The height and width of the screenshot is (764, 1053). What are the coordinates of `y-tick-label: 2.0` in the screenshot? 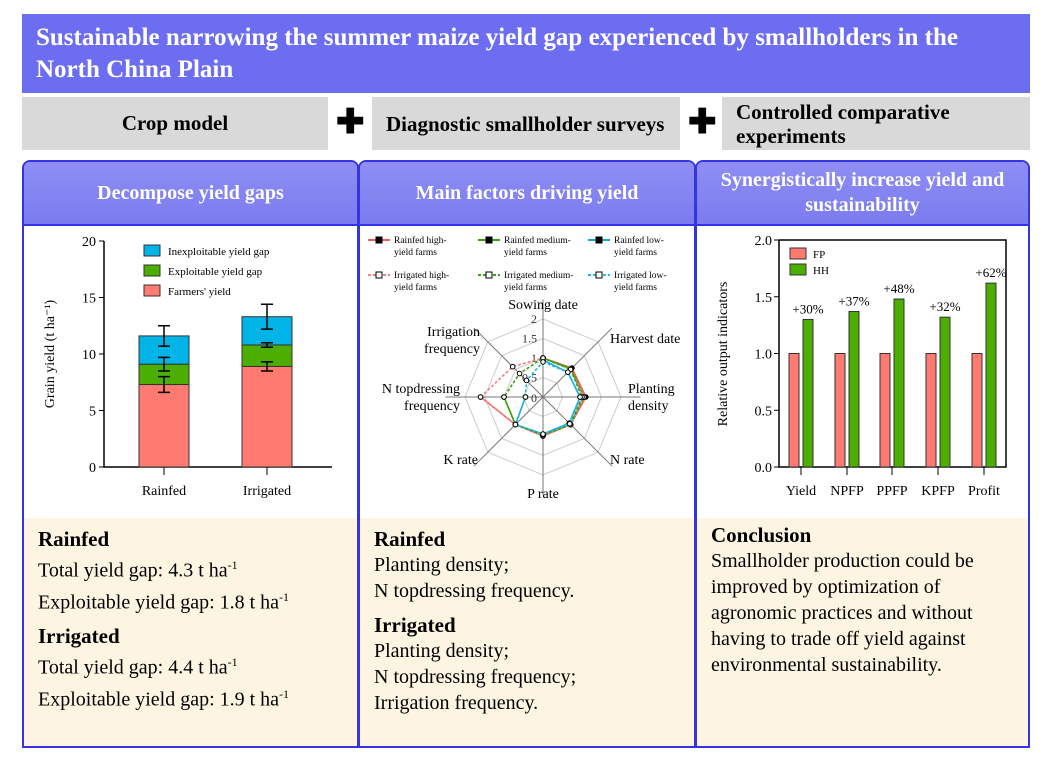 It's located at (764, 241).